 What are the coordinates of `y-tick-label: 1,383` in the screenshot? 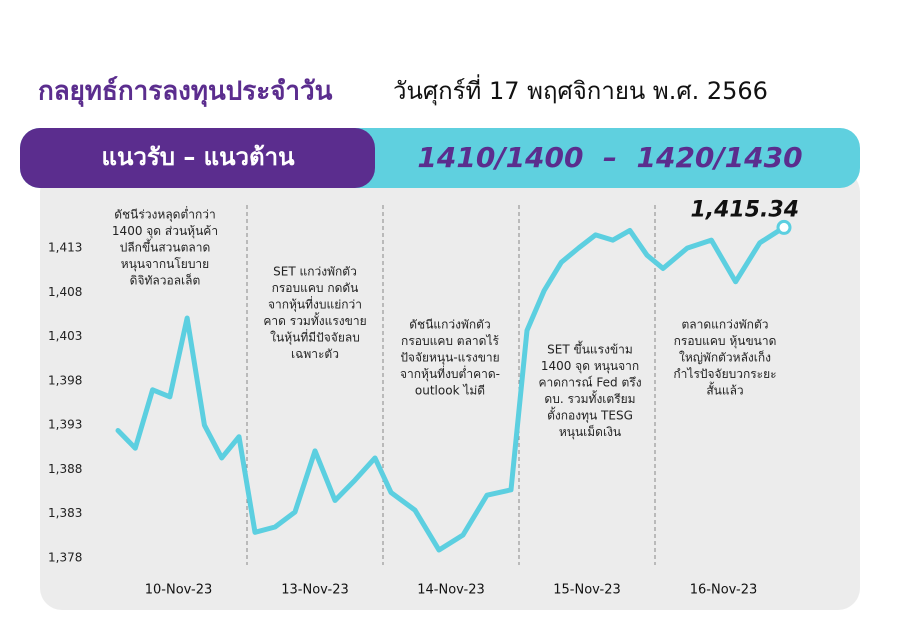 It's located at (65, 513).